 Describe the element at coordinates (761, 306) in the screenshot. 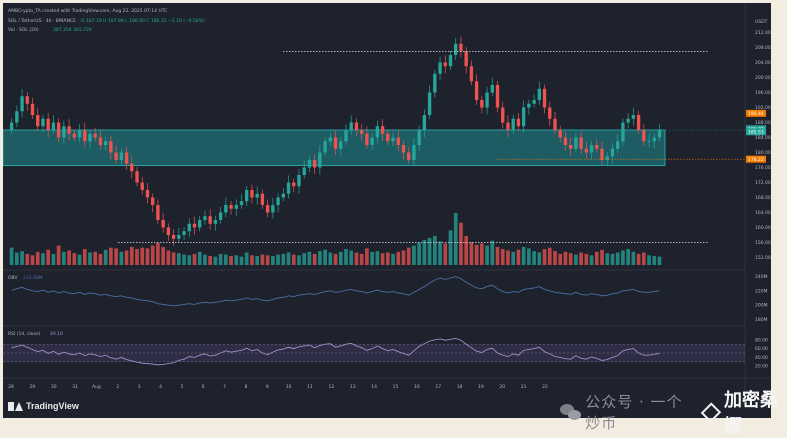

I see `obv-tick-label: 200M` at that location.